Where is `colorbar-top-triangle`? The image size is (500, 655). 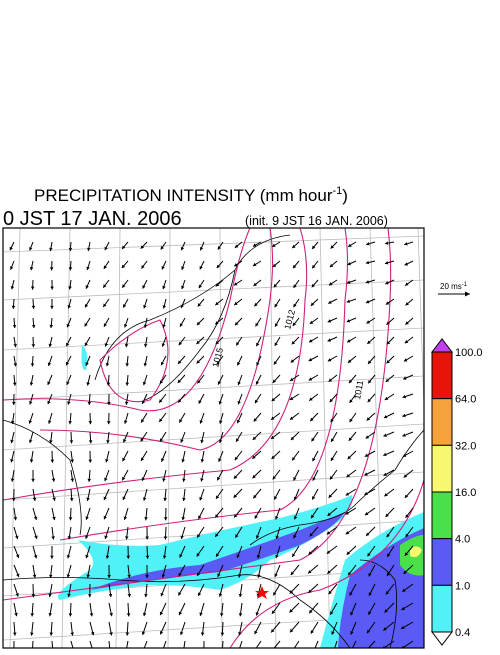
colorbar-top-triangle is located at coordinates (442, 345).